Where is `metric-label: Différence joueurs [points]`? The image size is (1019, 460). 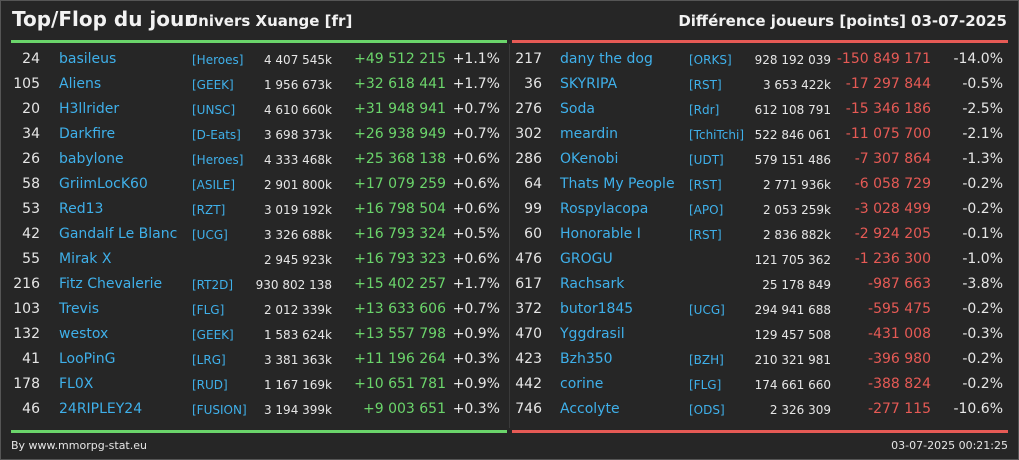 metric-label: Différence joueurs [points] is located at coordinates (792, 21).